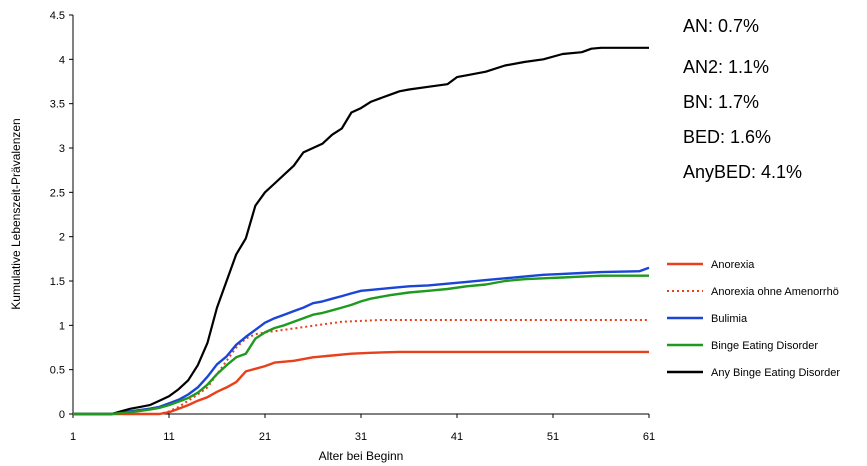  What do you see at coordinates (726, 67) in the screenshot?
I see `stat-an2: AN2: 1.1%` at bounding box center [726, 67].